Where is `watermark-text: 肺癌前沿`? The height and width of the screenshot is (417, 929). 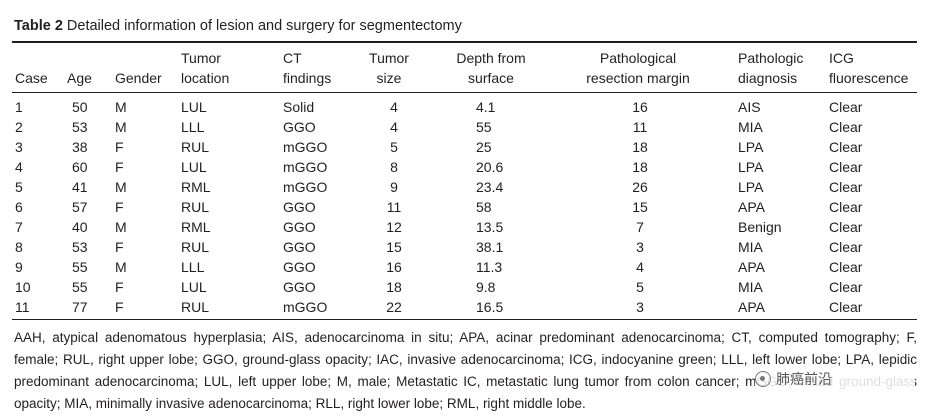
watermark-text: 肺癌前沿 is located at coordinates (804, 379).